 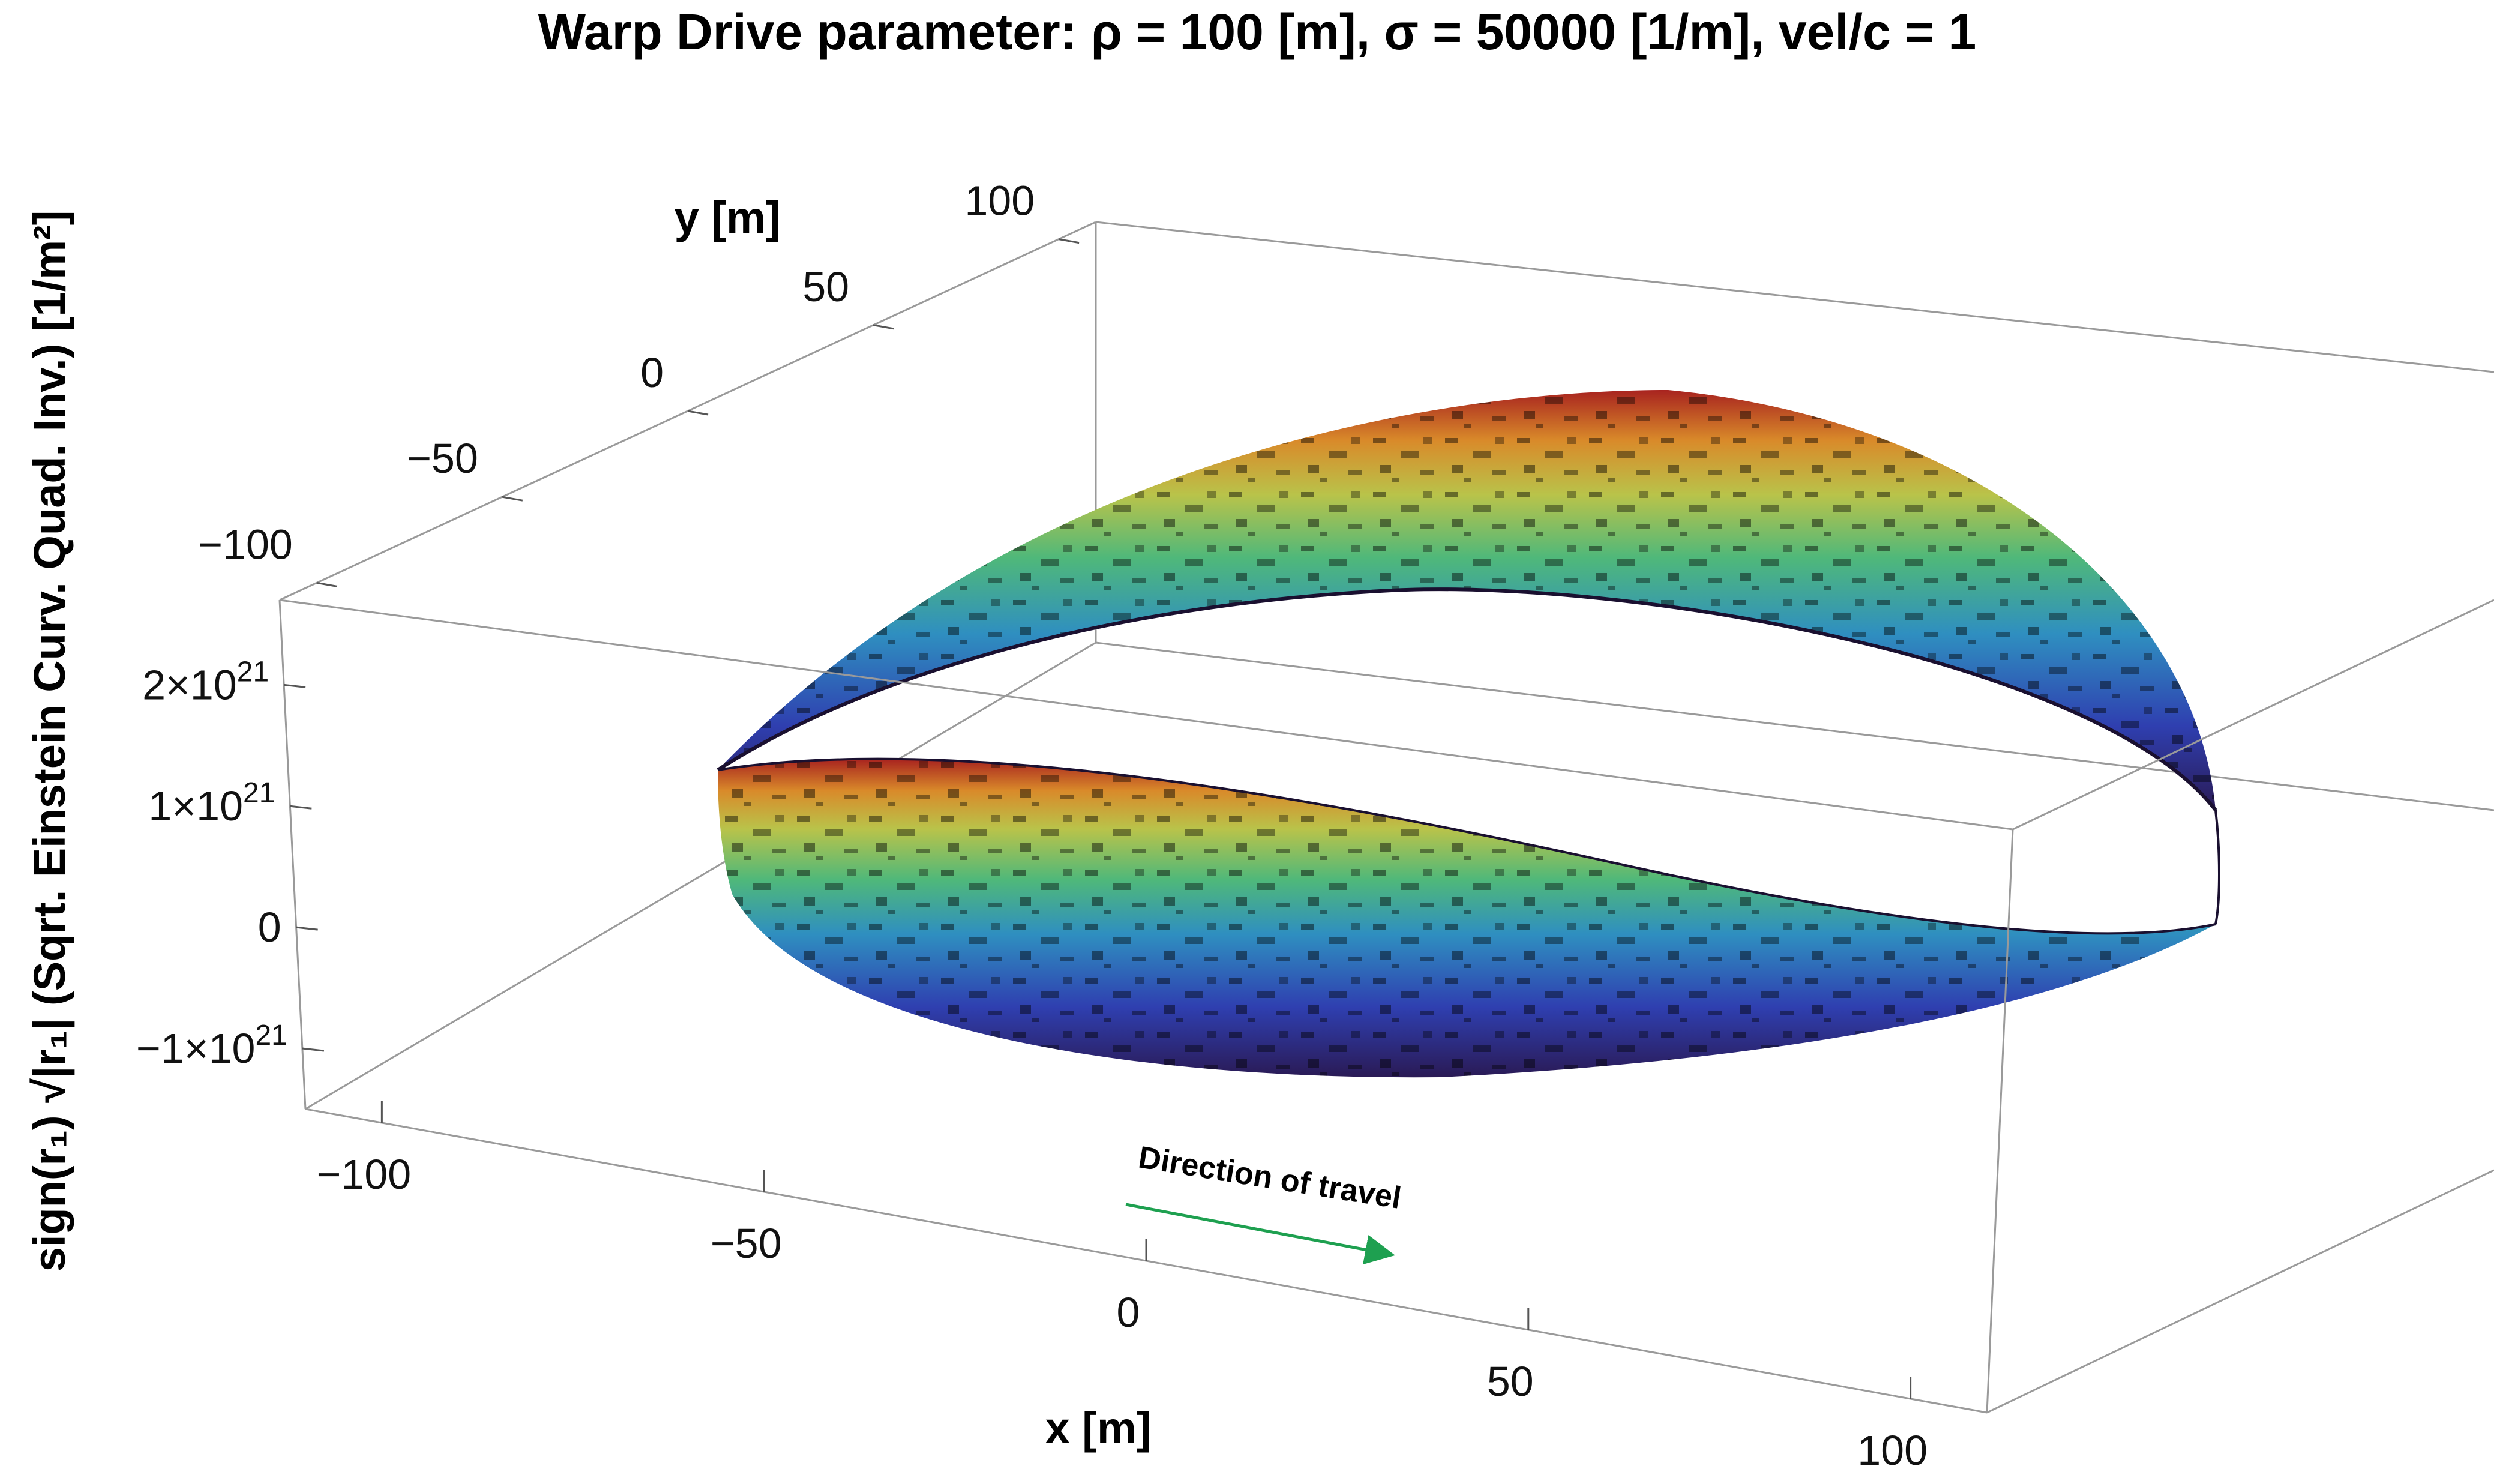 What do you see at coordinates (269, 927) in the screenshot?
I see `z-tick-label: 0` at bounding box center [269, 927].